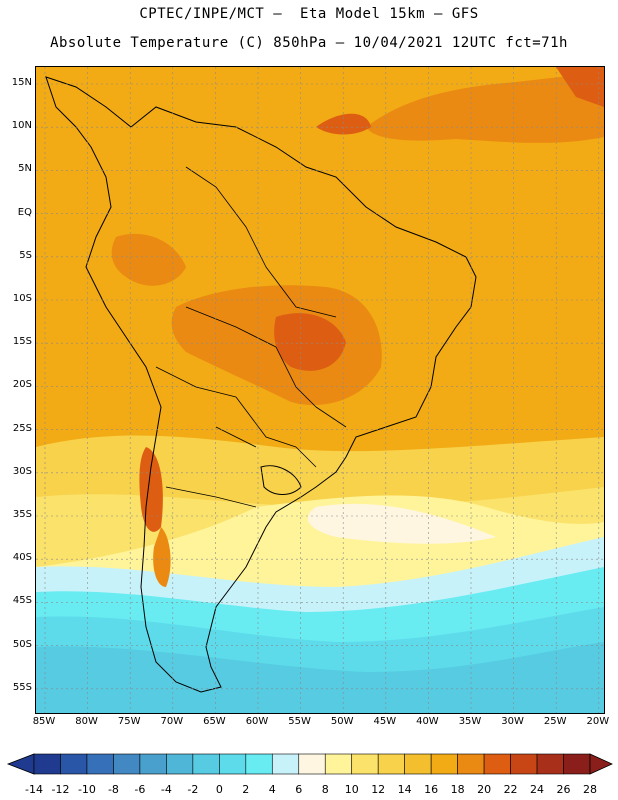 This screenshot has height=800, width=618. What do you see at coordinates (219, 789) in the screenshot?
I see `colorbar-label: 0` at bounding box center [219, 789].